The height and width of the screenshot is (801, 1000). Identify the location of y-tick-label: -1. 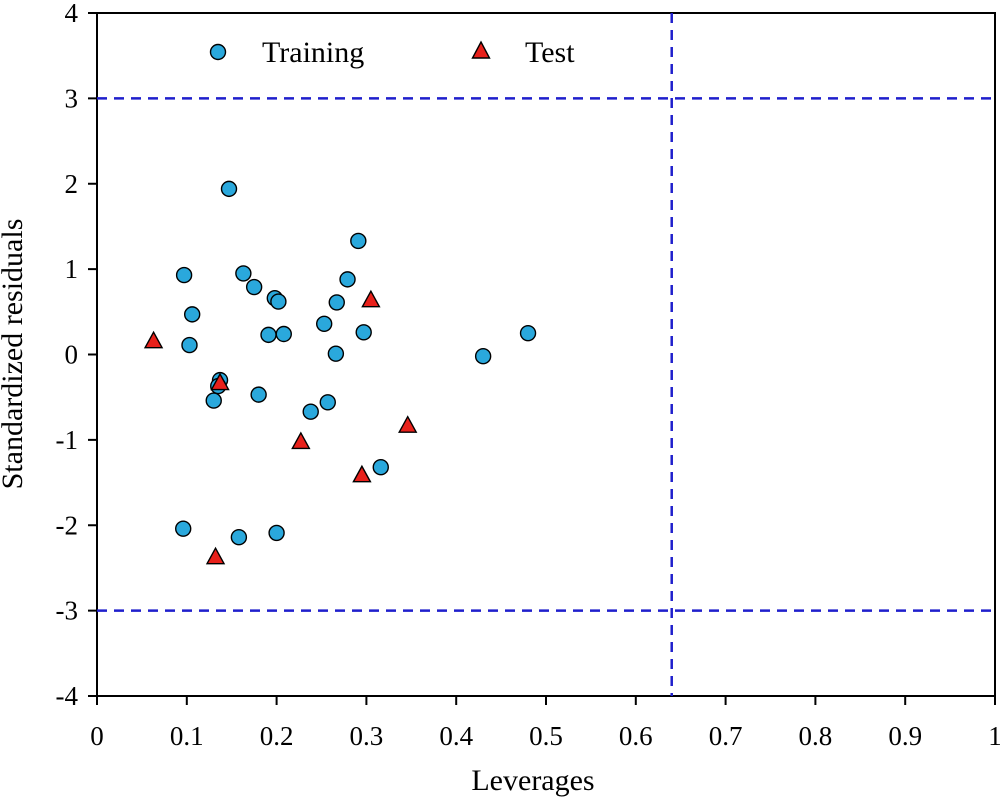
(67, 440).